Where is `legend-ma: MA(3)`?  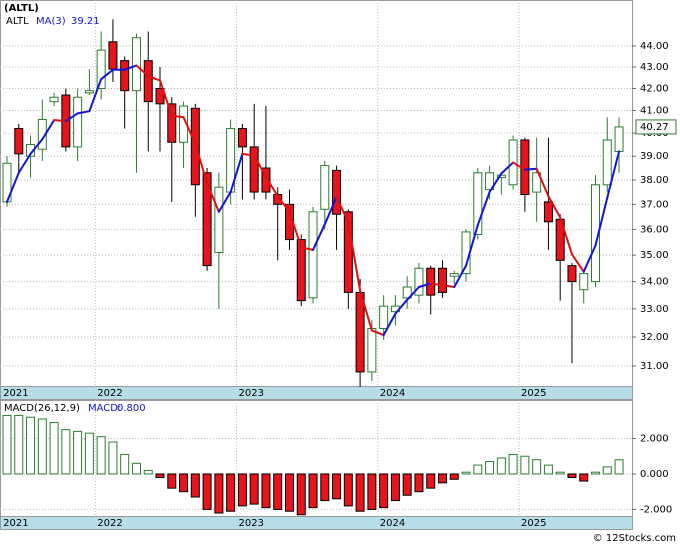
legend-ma: MA(3) is located at coordinates (51, 21).